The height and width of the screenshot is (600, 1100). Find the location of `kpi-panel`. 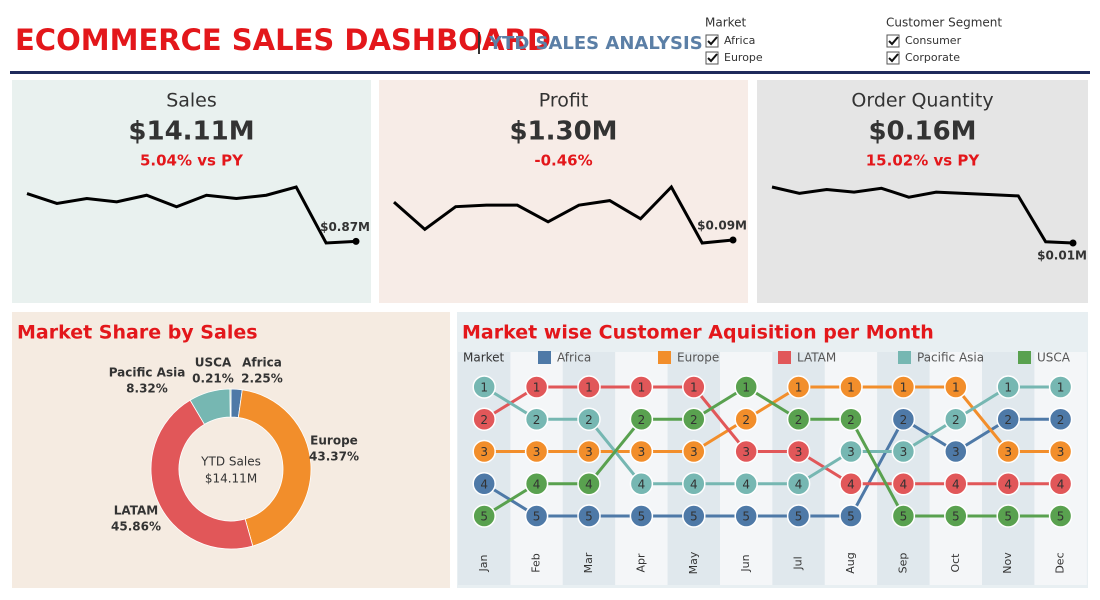

kpi-panel is located at coordinates (191, 191).